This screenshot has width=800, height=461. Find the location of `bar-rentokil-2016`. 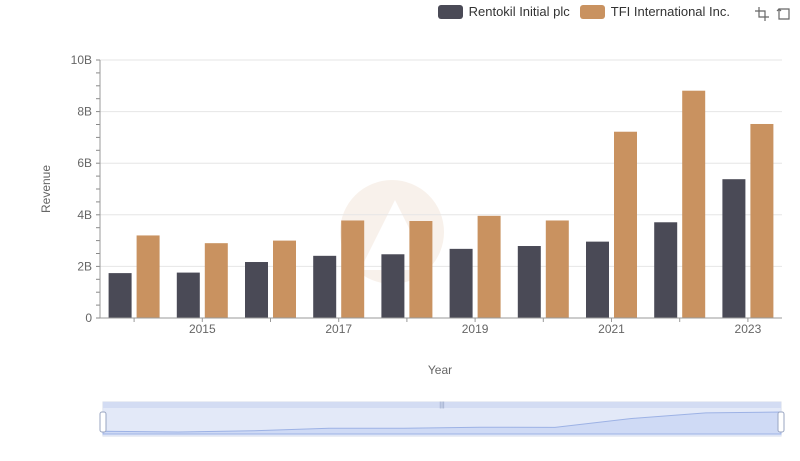

bar-rentokil-2016 is located at coordinates (256, 290).